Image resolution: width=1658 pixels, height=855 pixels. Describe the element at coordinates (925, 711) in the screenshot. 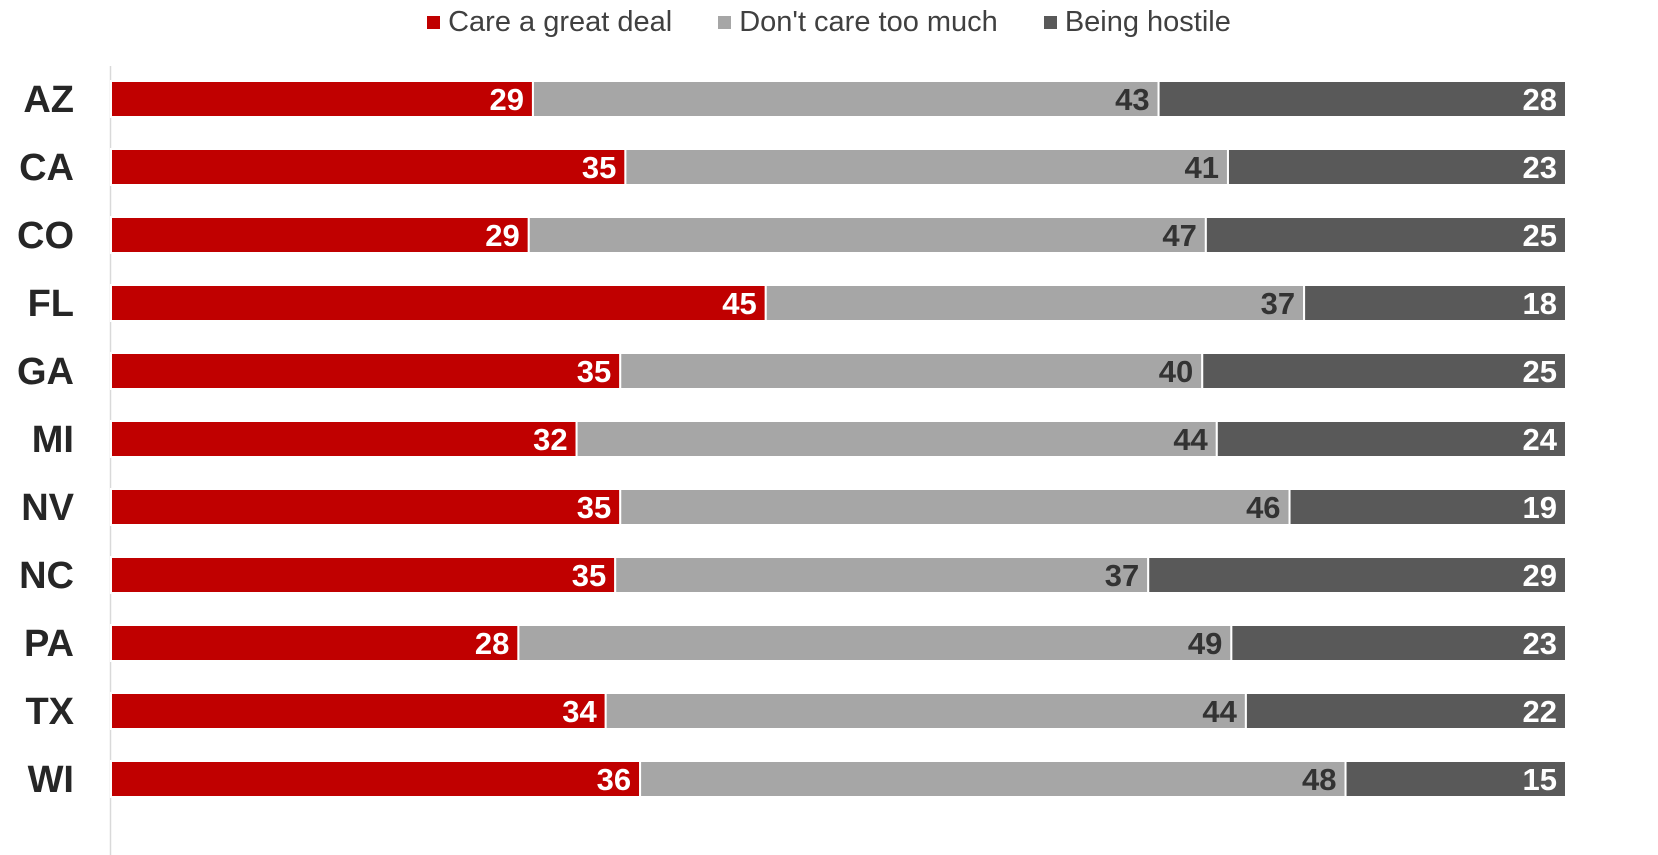

I see `bar-segment-tx-s1` at that location.